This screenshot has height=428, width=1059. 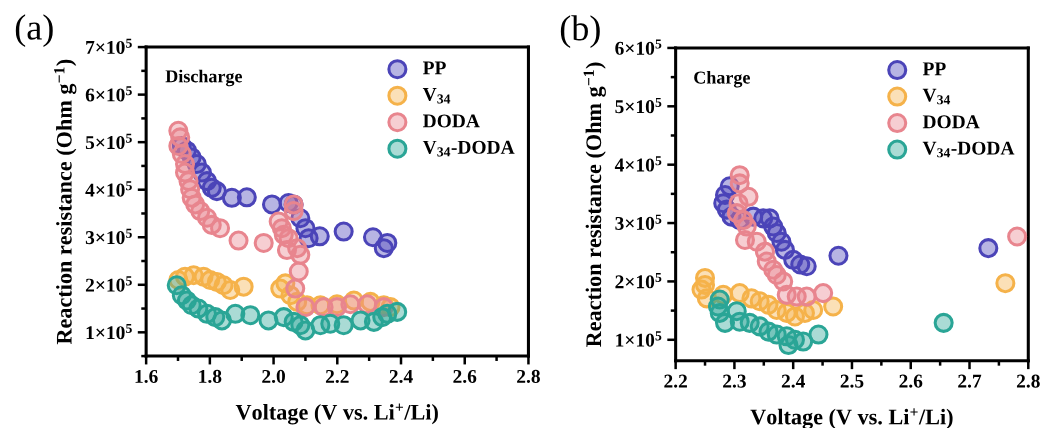 I want to click on y-tick-label: 7×10$^{5}$, so click(x=109, y=46).